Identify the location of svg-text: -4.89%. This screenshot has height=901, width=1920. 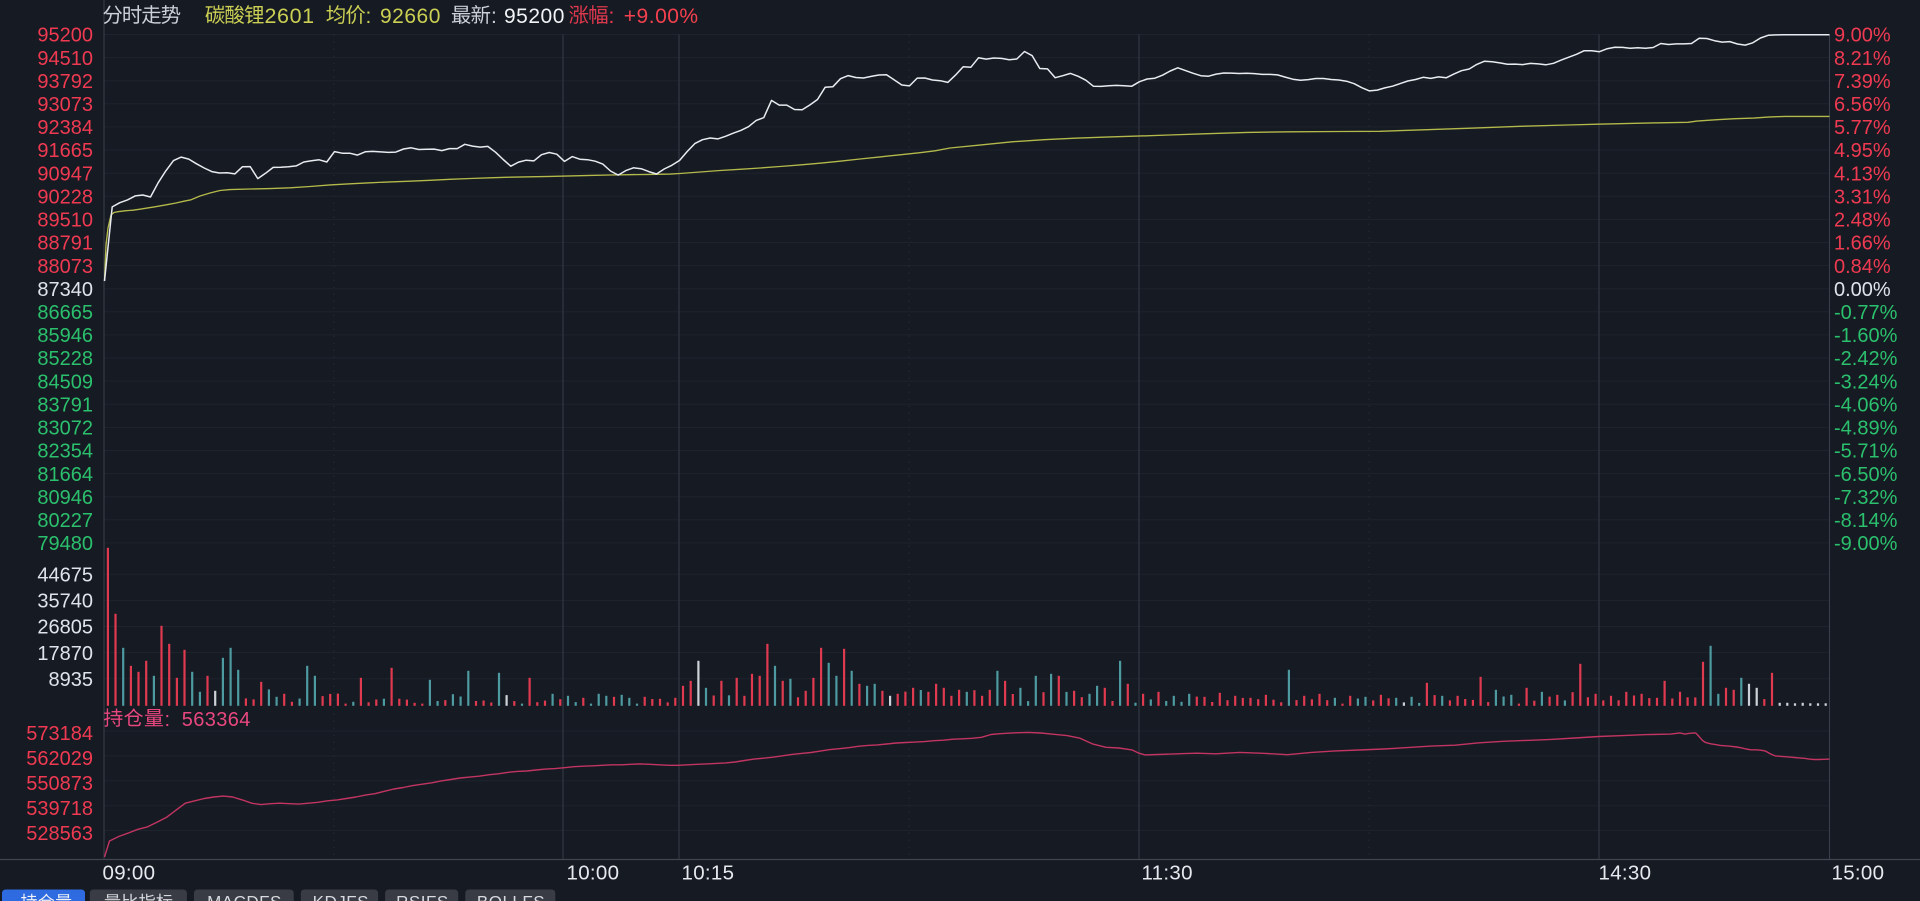
(1866, 429).